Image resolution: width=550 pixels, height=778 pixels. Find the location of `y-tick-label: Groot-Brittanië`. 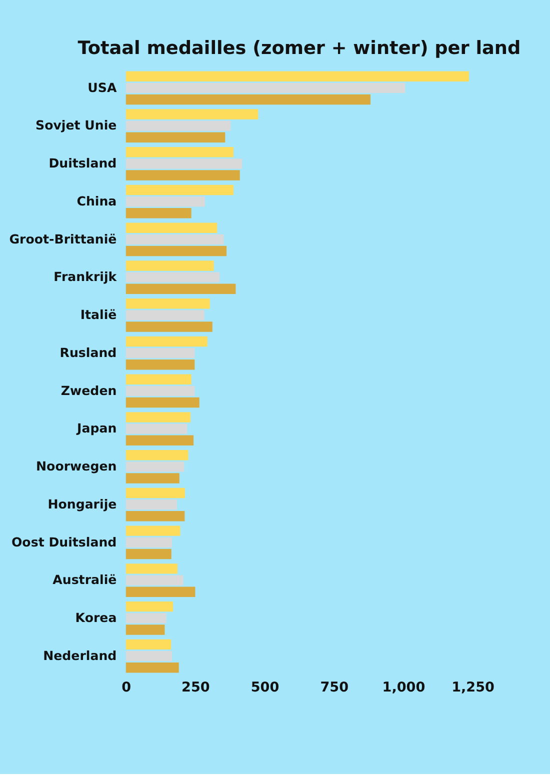

y-tick-label: Groot-Brittanië is located at coordinates (63, 238).